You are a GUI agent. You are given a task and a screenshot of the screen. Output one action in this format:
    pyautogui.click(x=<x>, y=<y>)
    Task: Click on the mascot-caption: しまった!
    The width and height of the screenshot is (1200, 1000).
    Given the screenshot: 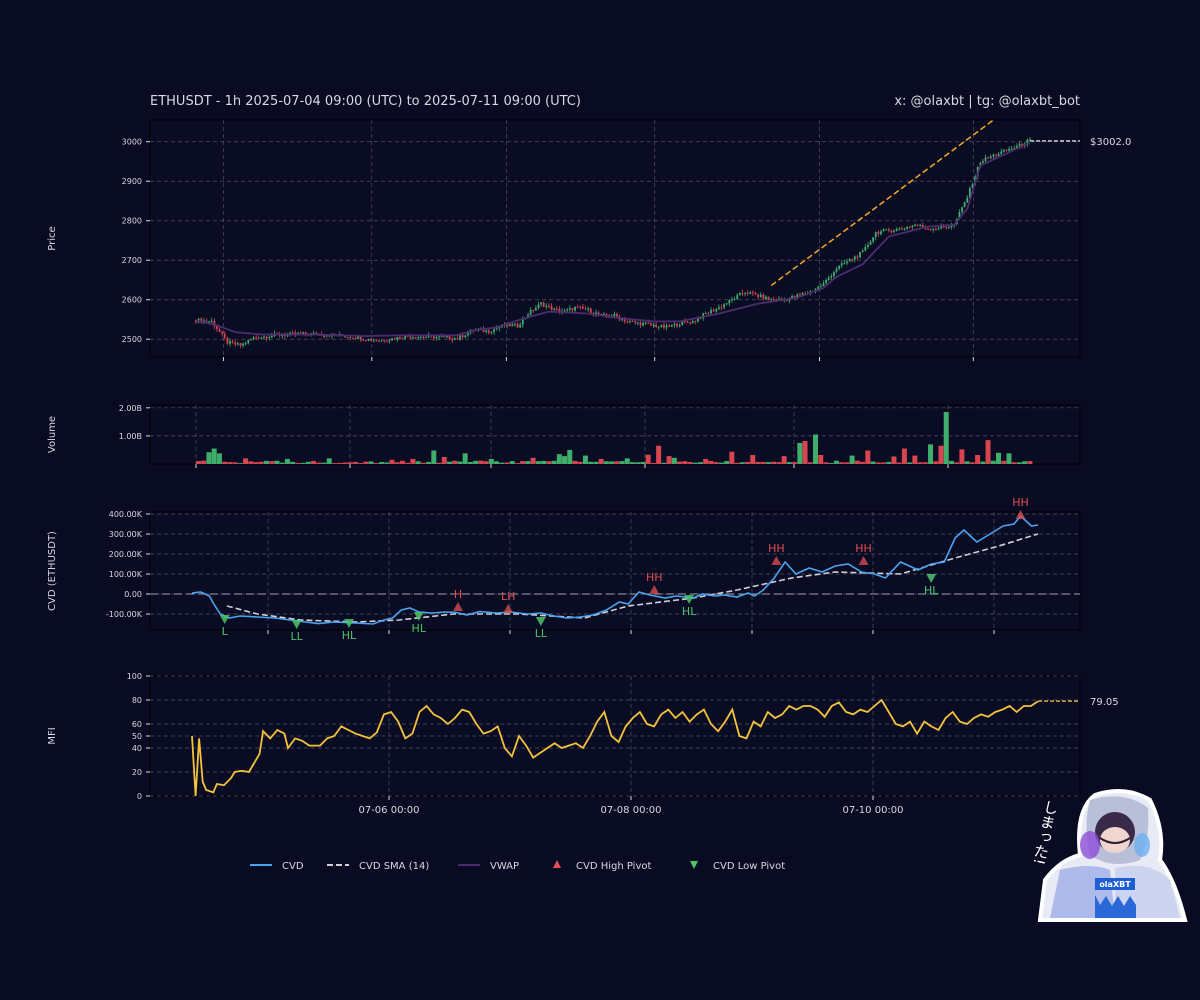 What is the action you would take?
    pyautogui.click(x=1044, y=832)
    